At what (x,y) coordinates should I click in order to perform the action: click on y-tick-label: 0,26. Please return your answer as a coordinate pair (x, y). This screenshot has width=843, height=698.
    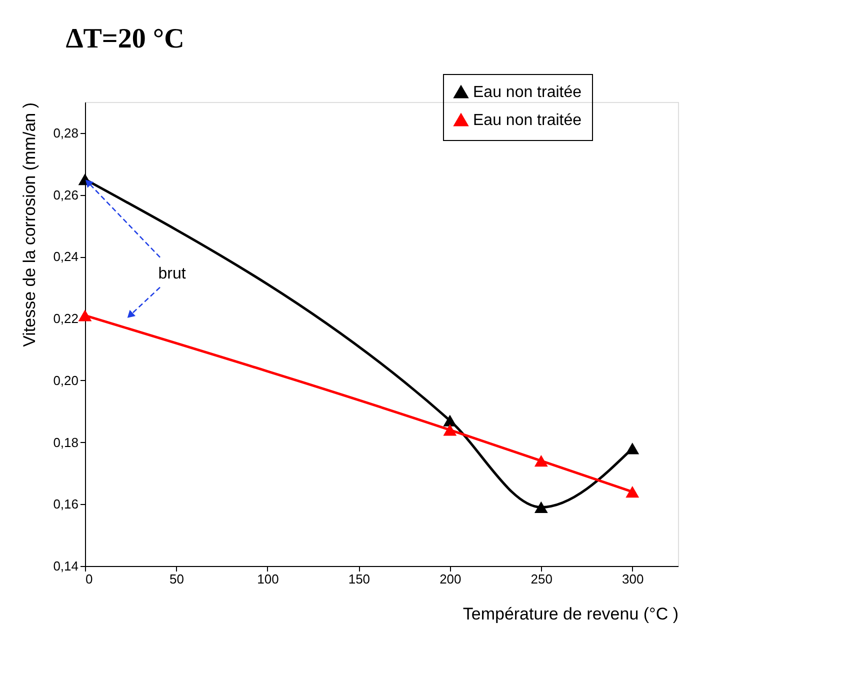
    Looking at the image, I should click on (65, 194).